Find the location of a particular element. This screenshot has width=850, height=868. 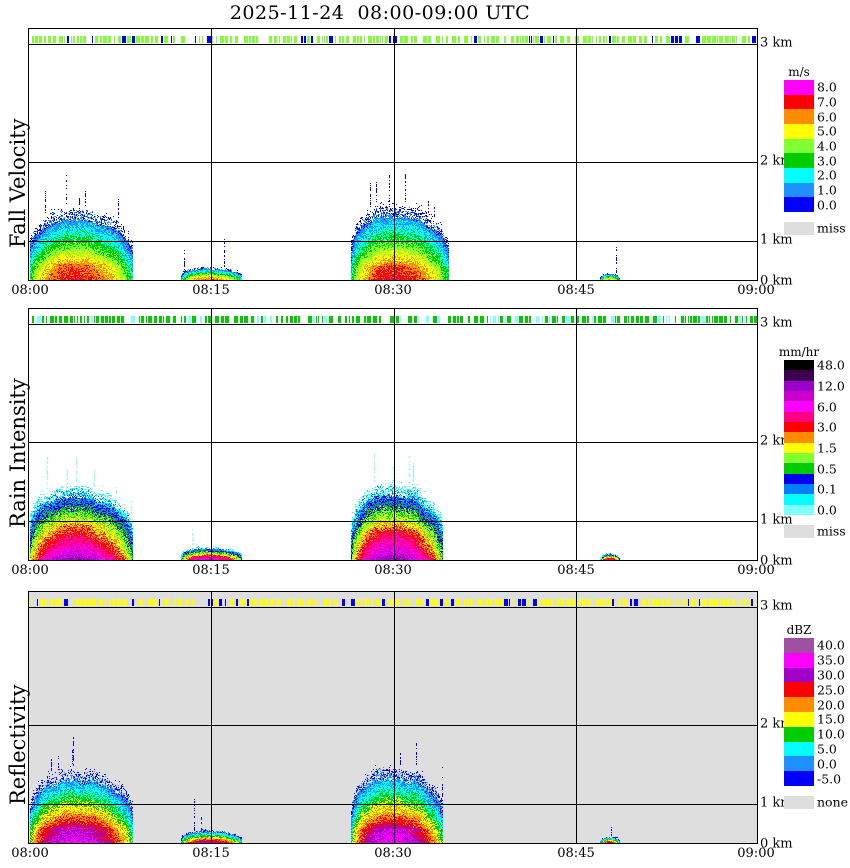

ytick-1km-panel1: 1 km is located at coordinates (776, 520).